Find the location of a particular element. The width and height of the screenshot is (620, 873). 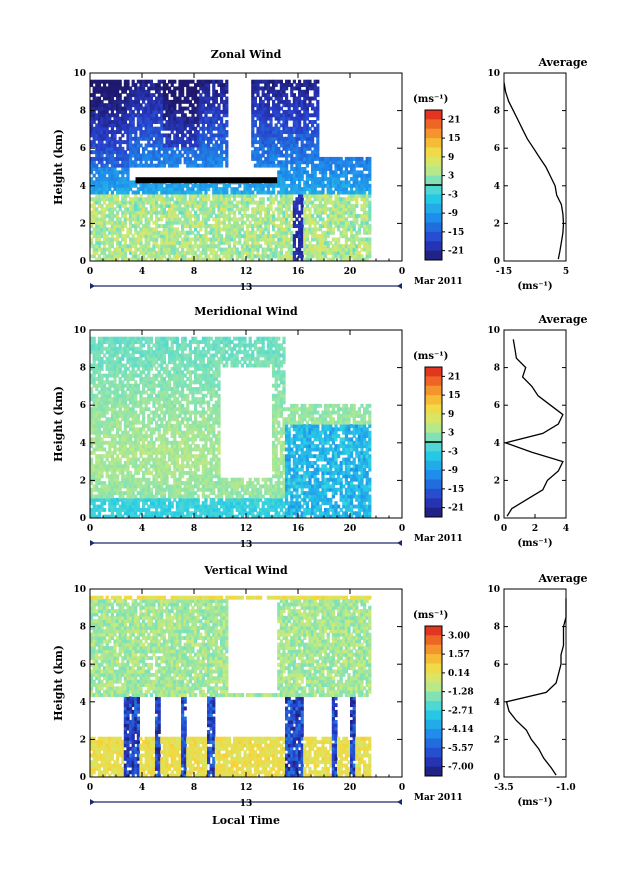

y-tick-label: 6 is located at coordinates (83, 149).